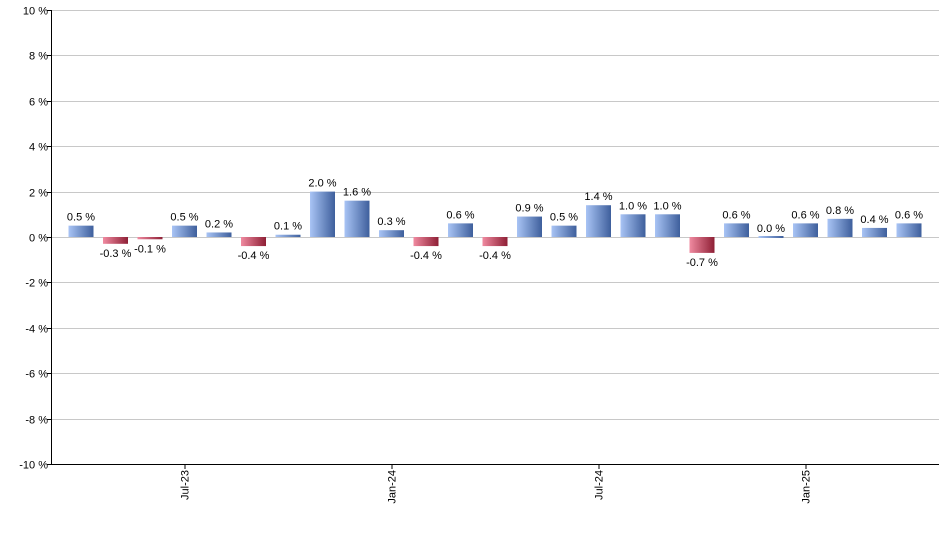 This screenshot has width=940, height=550. Describe the element at coordinates (38, 194) in the screenshot. I see `y-tick-label: 2 %` at that location.